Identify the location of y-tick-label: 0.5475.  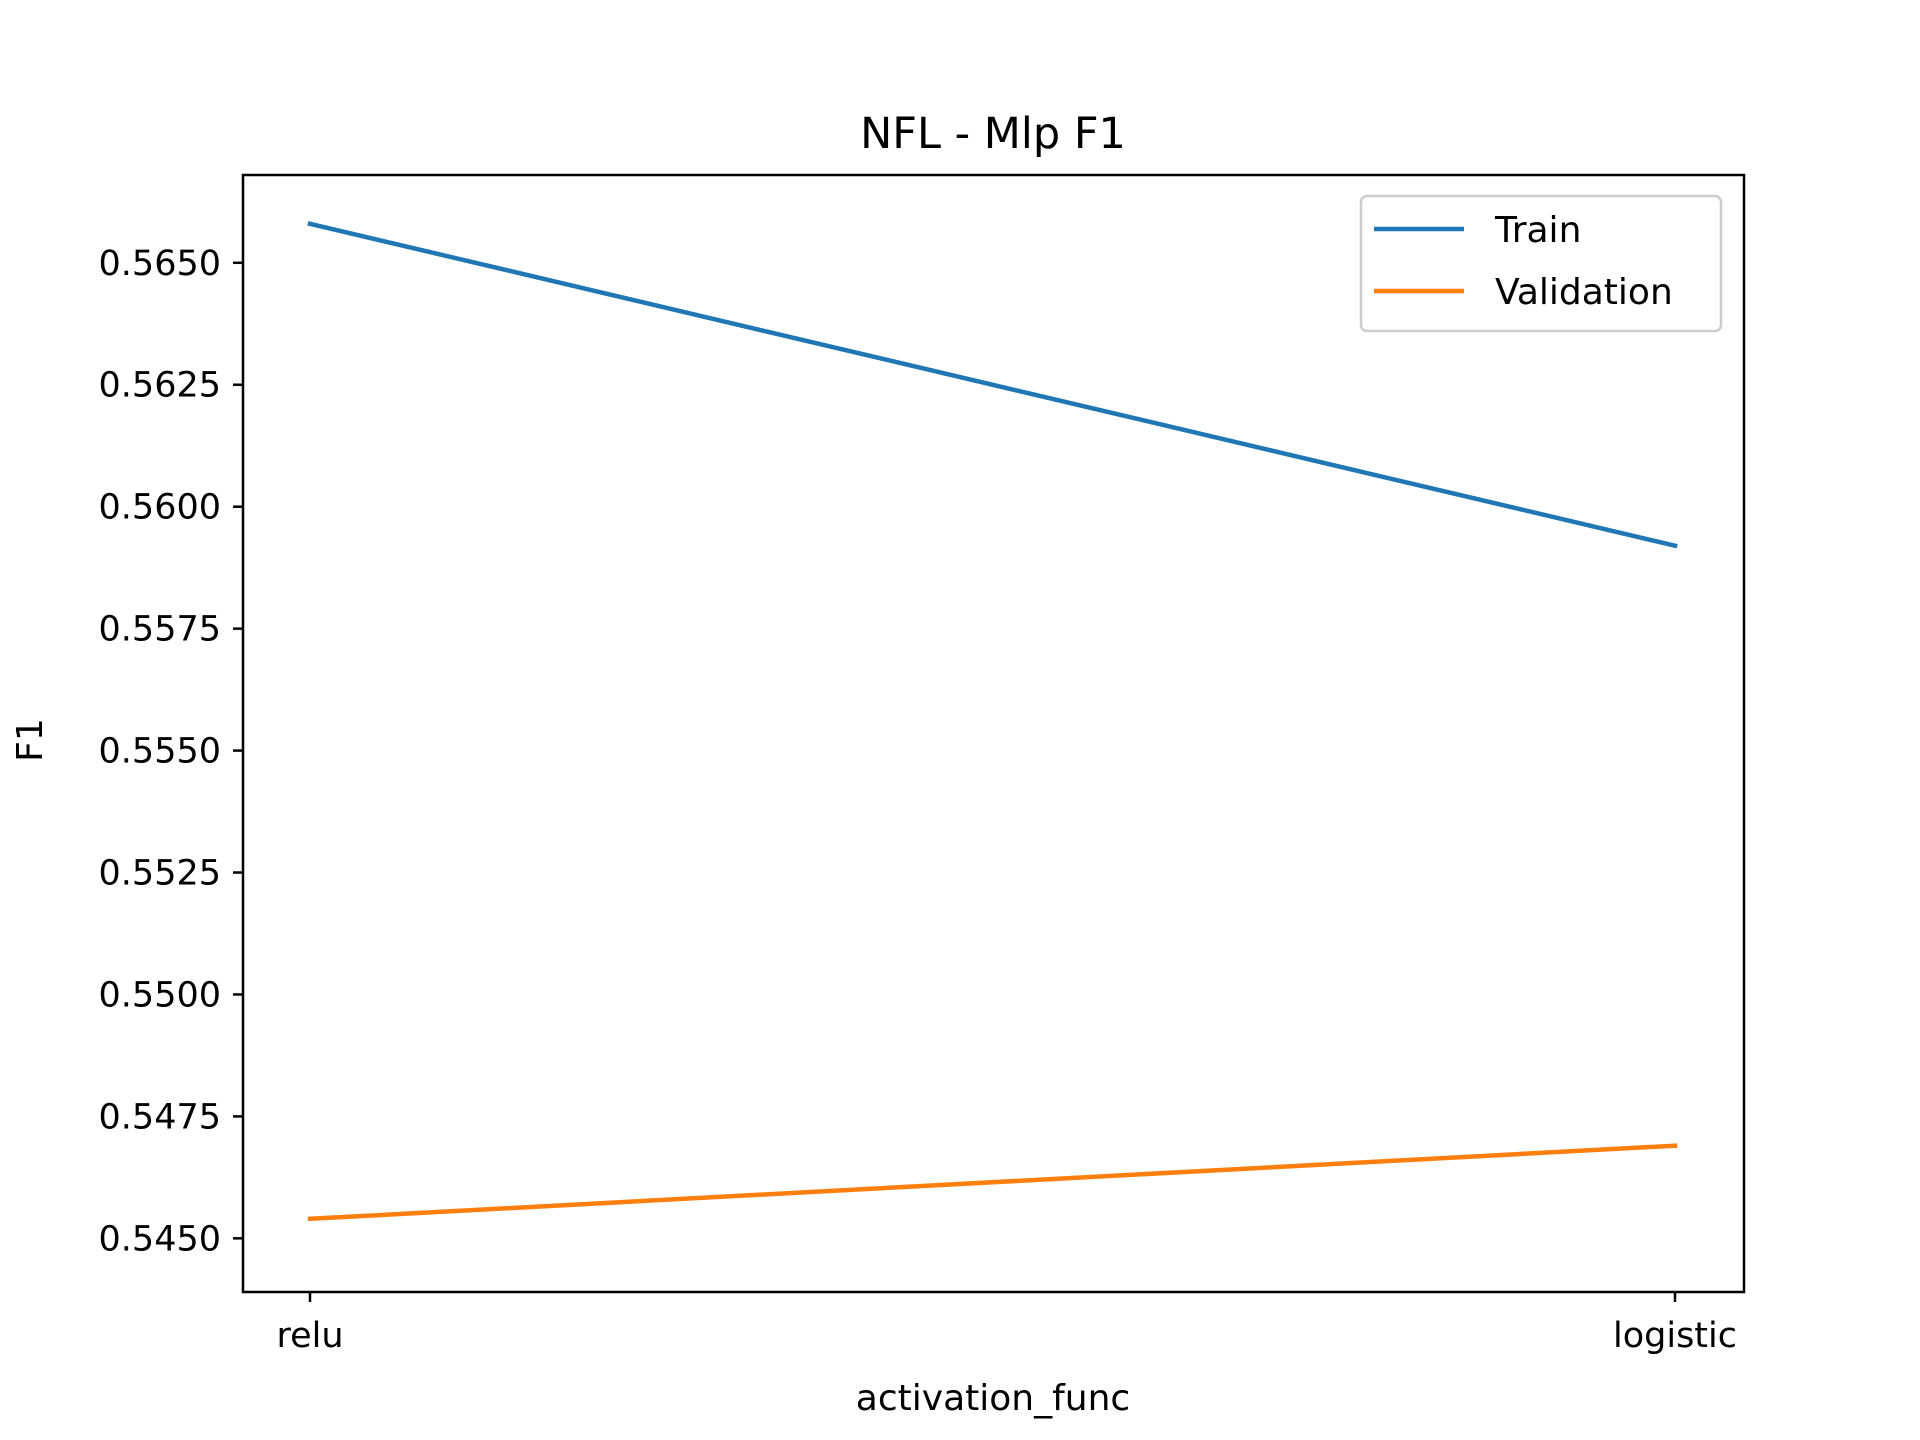
(160, 1117).